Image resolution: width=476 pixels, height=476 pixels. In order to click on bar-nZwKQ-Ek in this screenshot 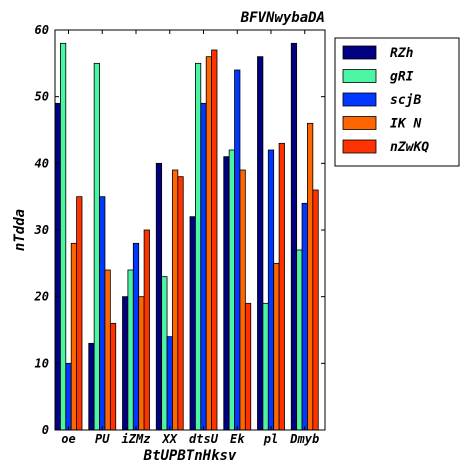, I will do `click(248, 366)`.